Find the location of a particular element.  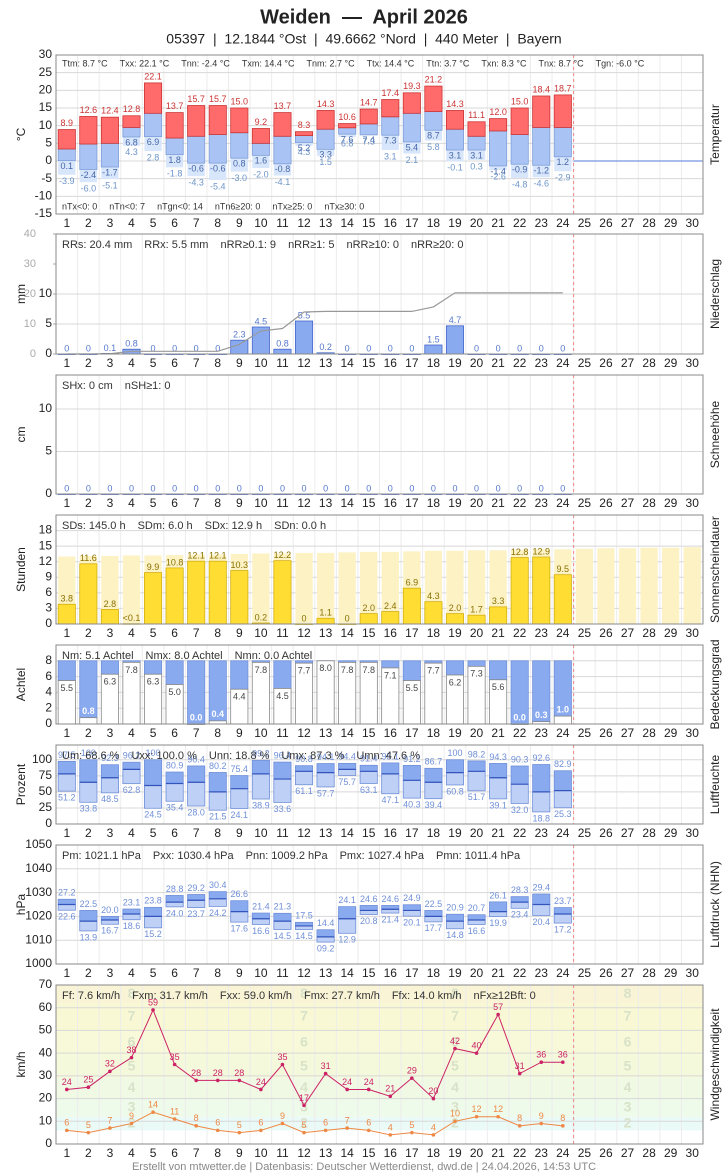

max-label: 80.9 is located at coordinates (175, 765).